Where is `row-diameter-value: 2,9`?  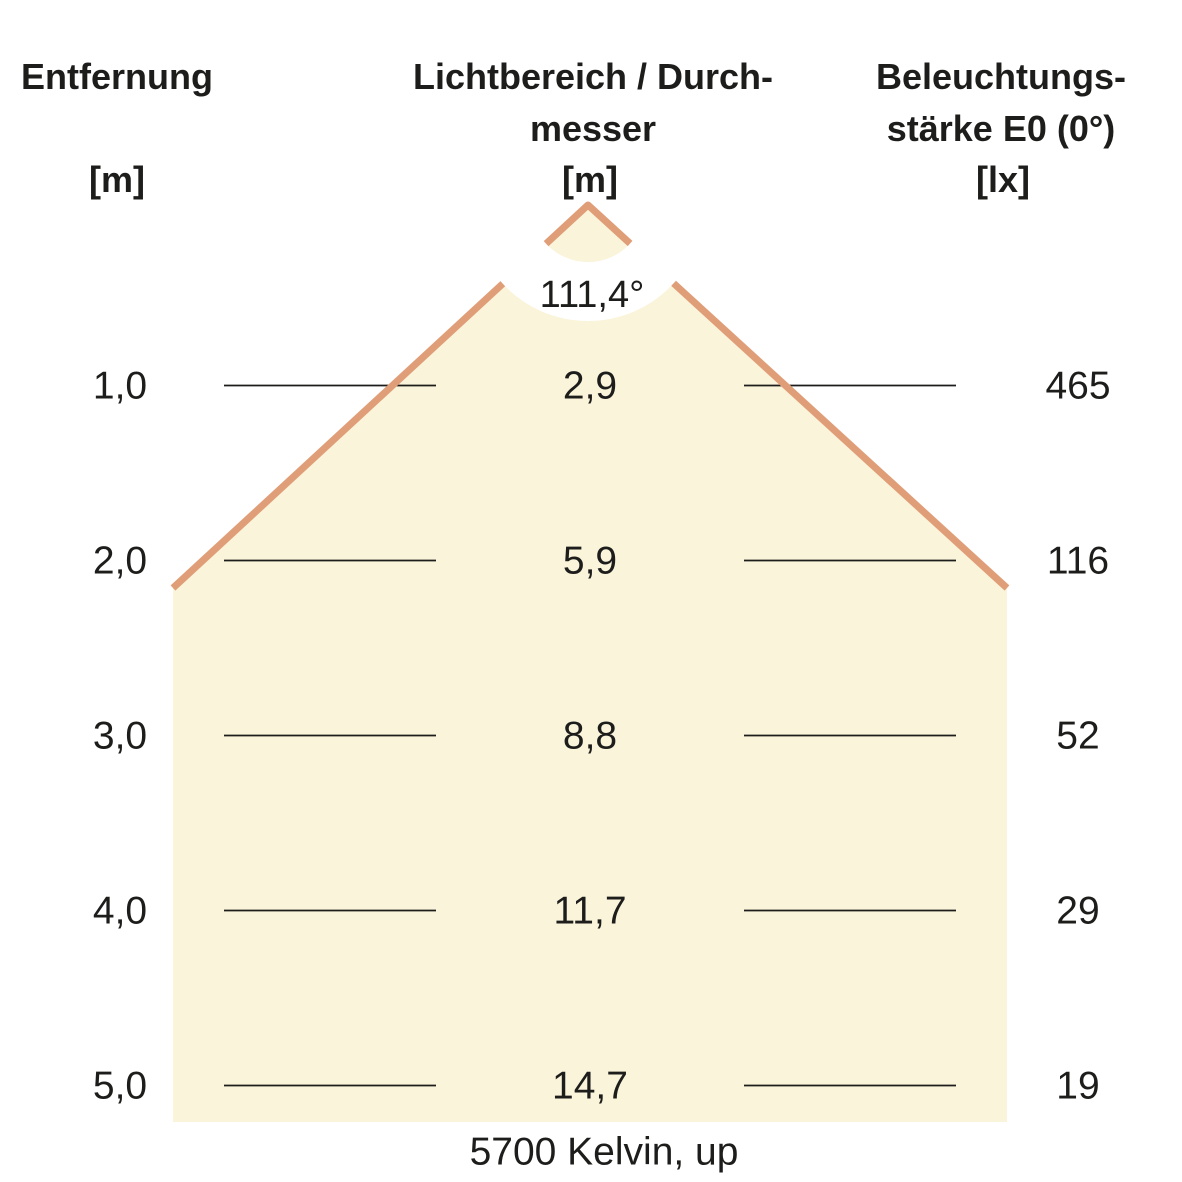
row-diameter-value: 2,9 is located at coordinates (590, 386).